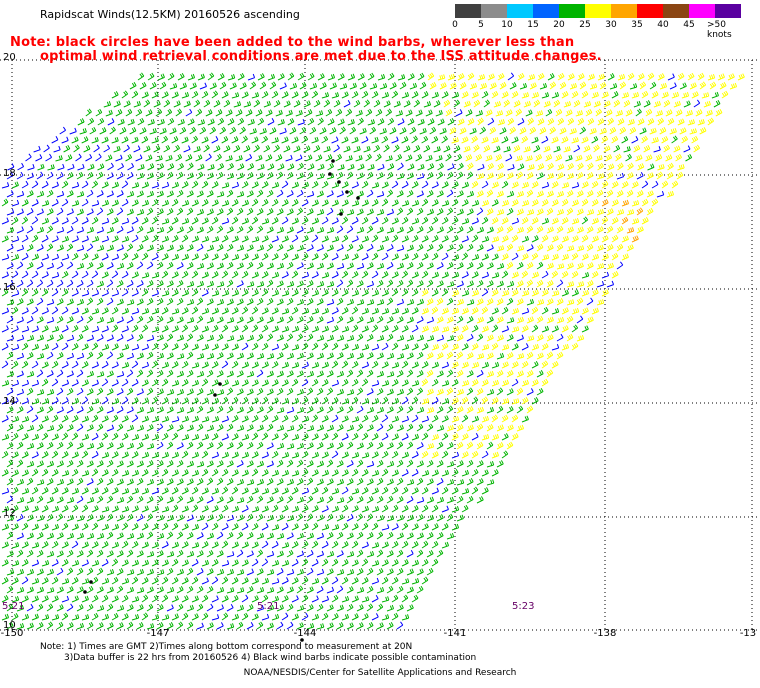 The height and width of the screenshot is (688, 760). Describe the element at coordinates (719, 30) in the screenshot. I see `legend-label: >50 knots` at that location.